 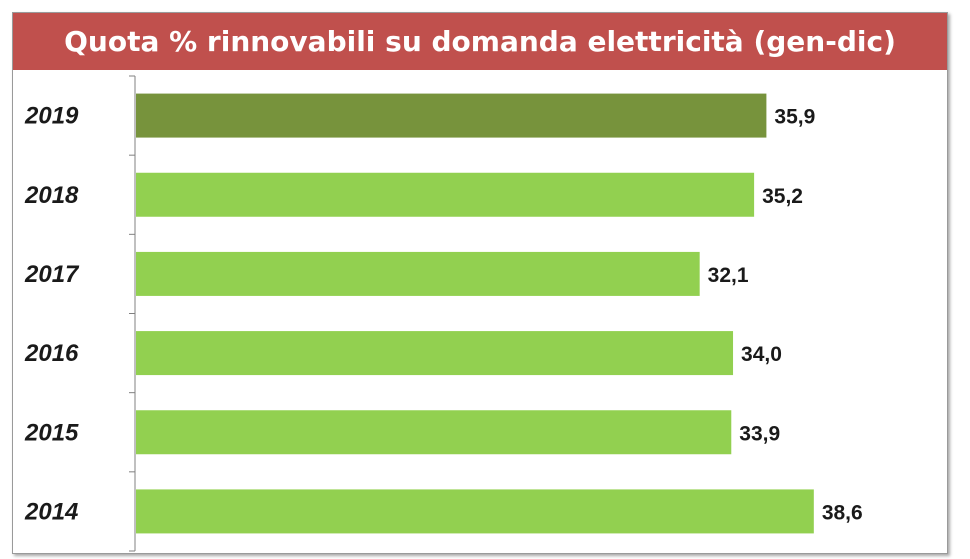 What do you see at coordinates (445, 194) in the screenshot?
I see `bar-2018` at bounding box center [445, 194].